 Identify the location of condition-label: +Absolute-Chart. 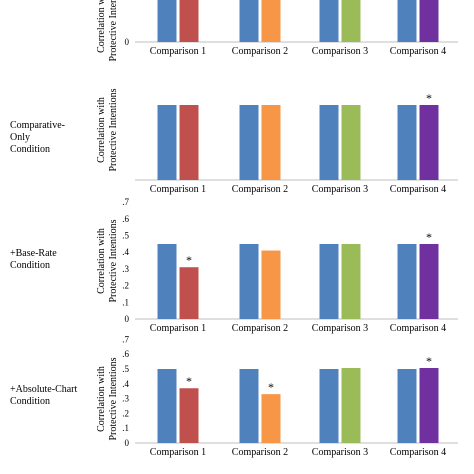
(44, 389).